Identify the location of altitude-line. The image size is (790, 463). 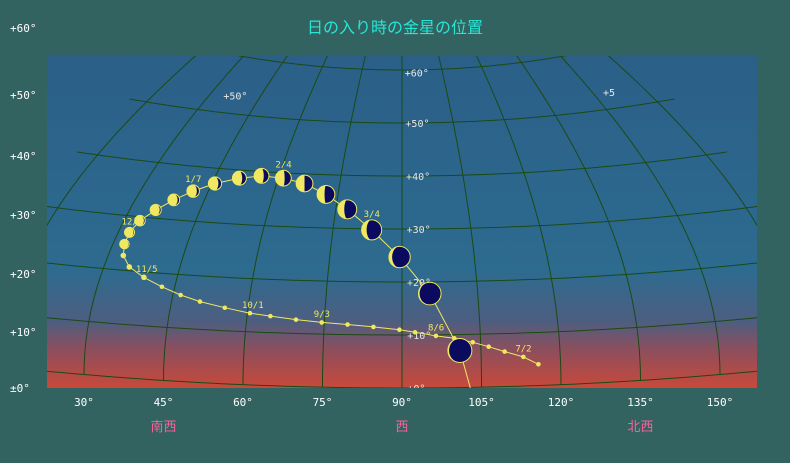
(402, 379).